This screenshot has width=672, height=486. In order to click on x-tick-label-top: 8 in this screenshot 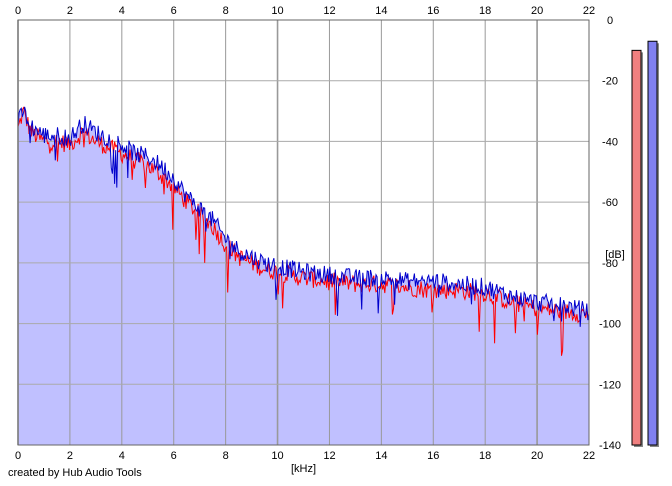, I will do `click(226, 11)`.